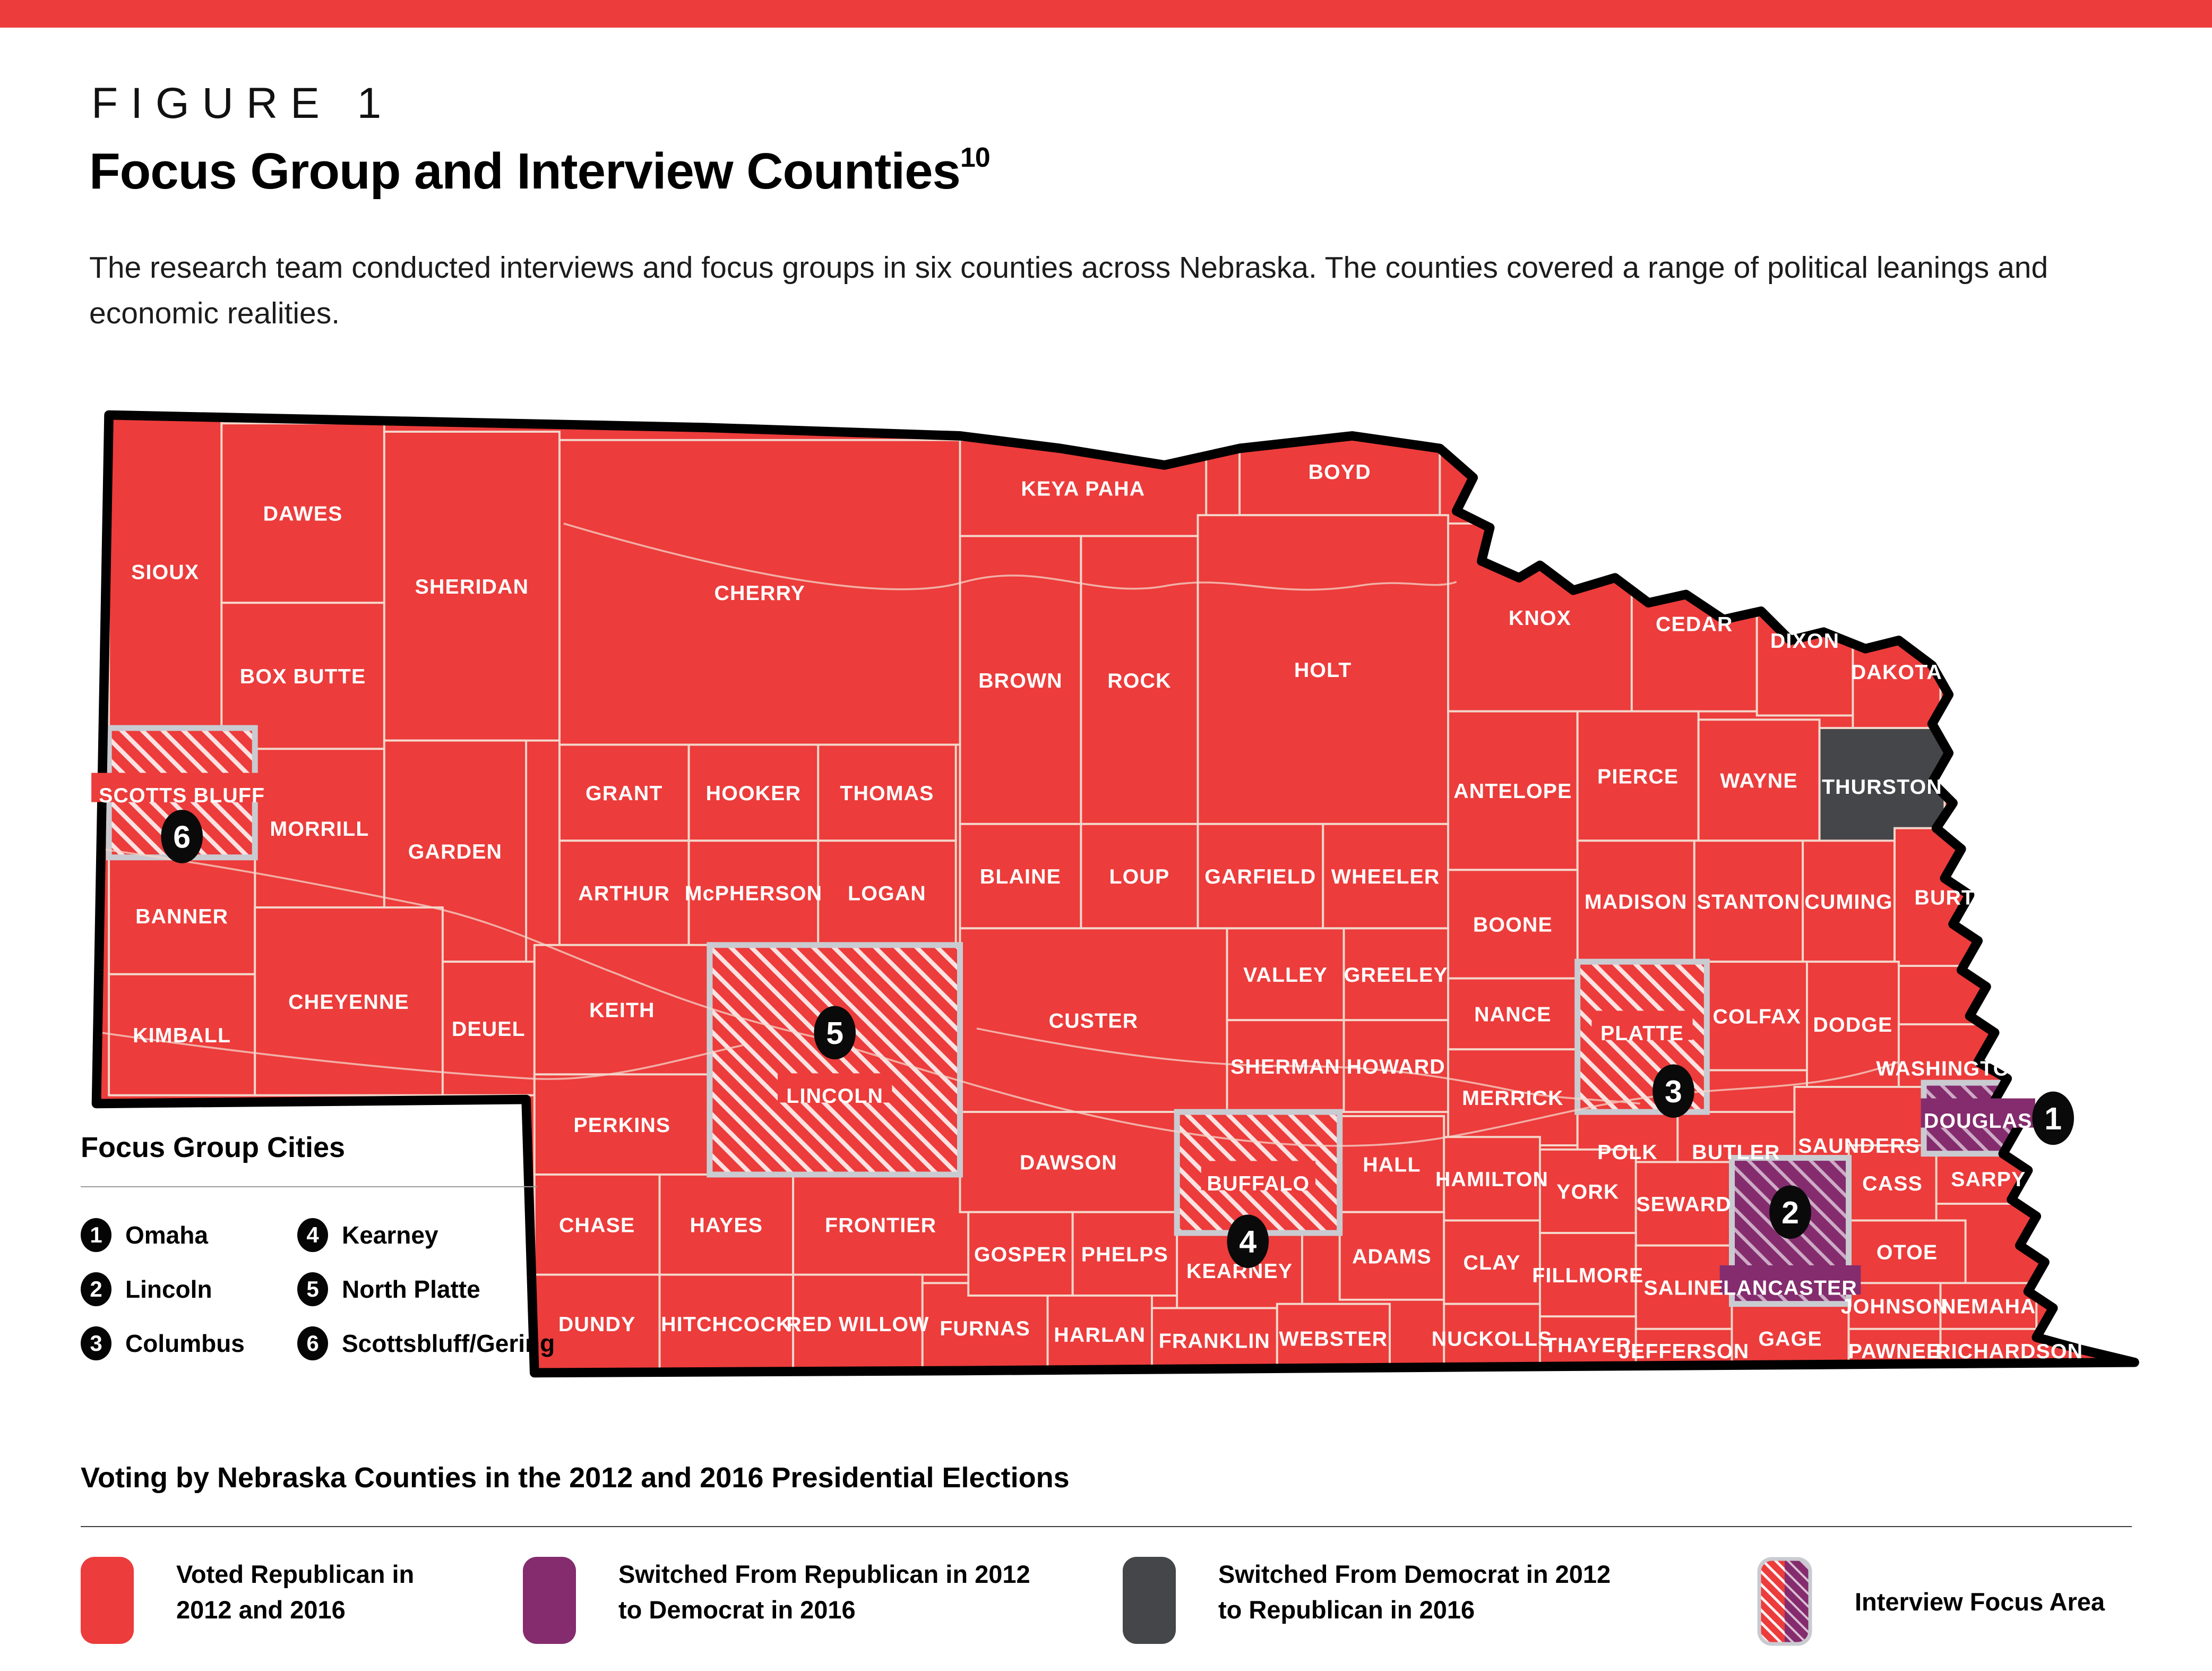 This screenshot has height=1671, width=2212. Describe the element at coordinates (887, 793) in the screenshot. I see `county-label-thomas: THOMAS` at that location.